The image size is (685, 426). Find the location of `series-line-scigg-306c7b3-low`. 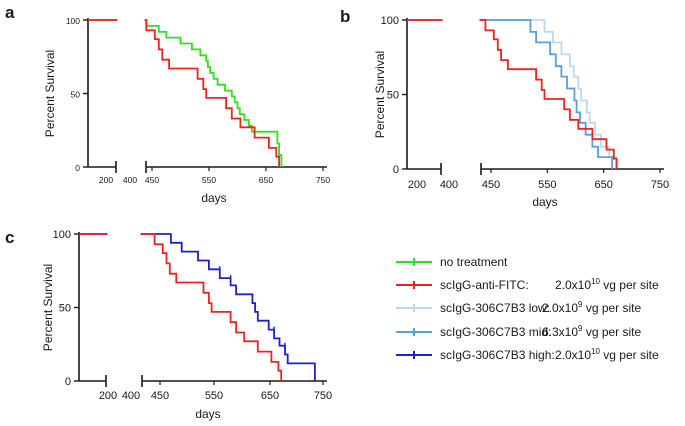

series-line-scigg-306c7b3-low is located at coordinates (512, 94).